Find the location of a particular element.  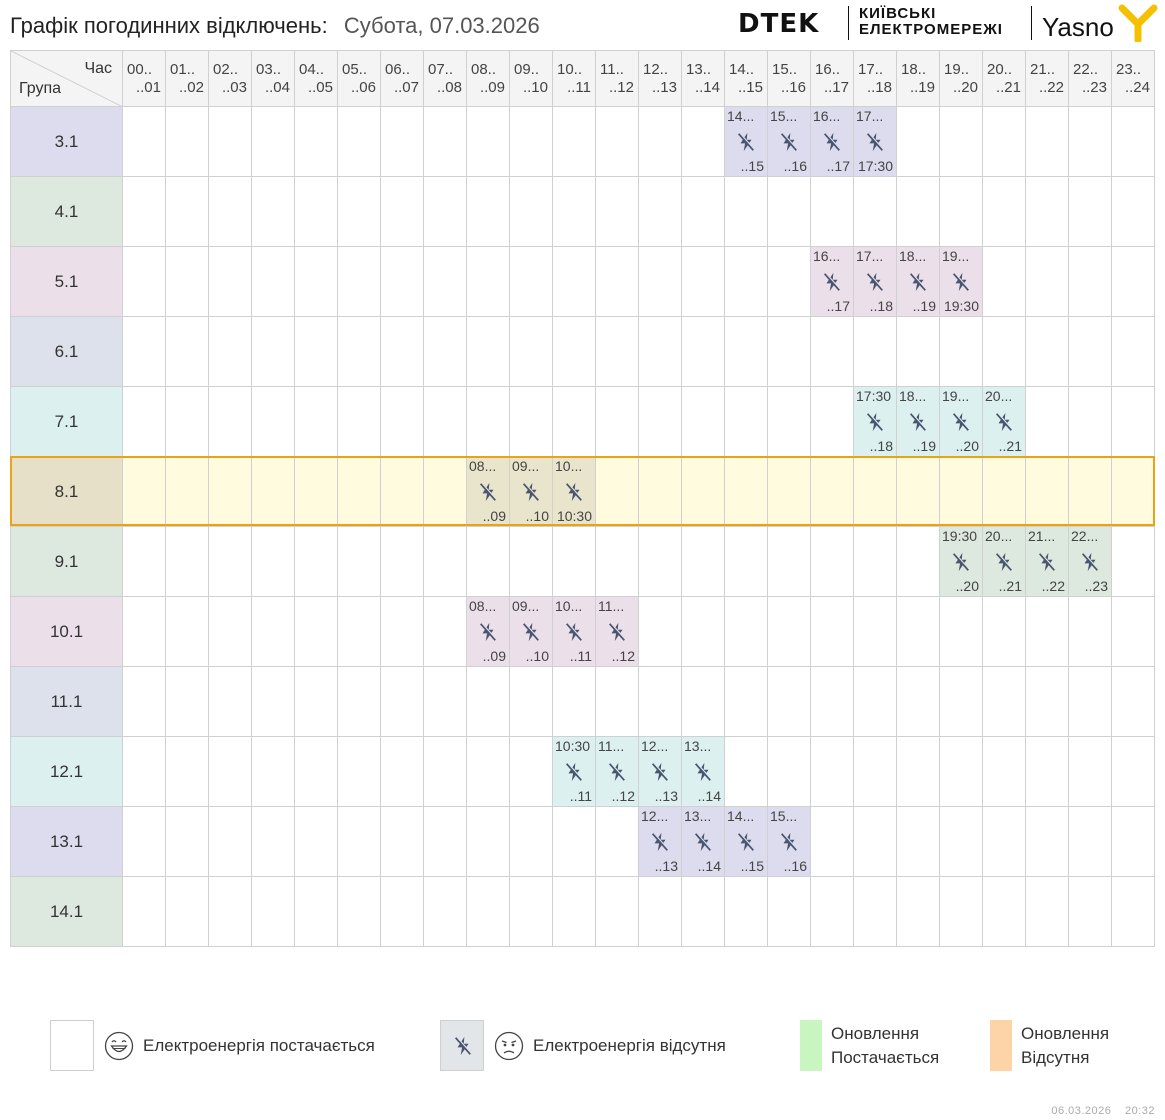

group-row: 13.1 12... ..13 13... ..14 14... ..15 15... ..16 is located at coordinates (582, 841).